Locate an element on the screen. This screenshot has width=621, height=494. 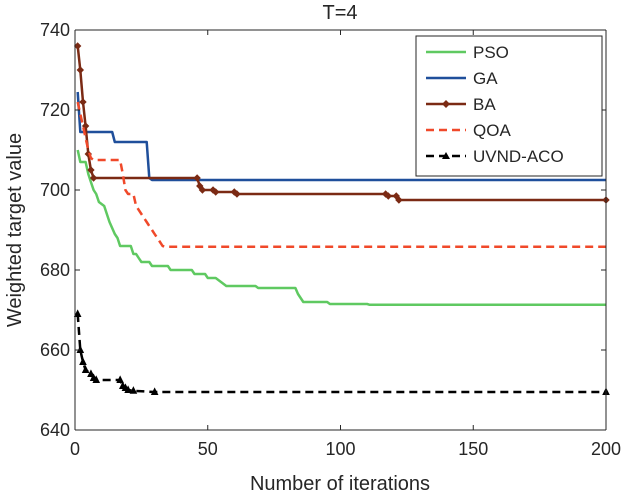
x-axis-label: Number of iterations is located at coordinates (340, 483).